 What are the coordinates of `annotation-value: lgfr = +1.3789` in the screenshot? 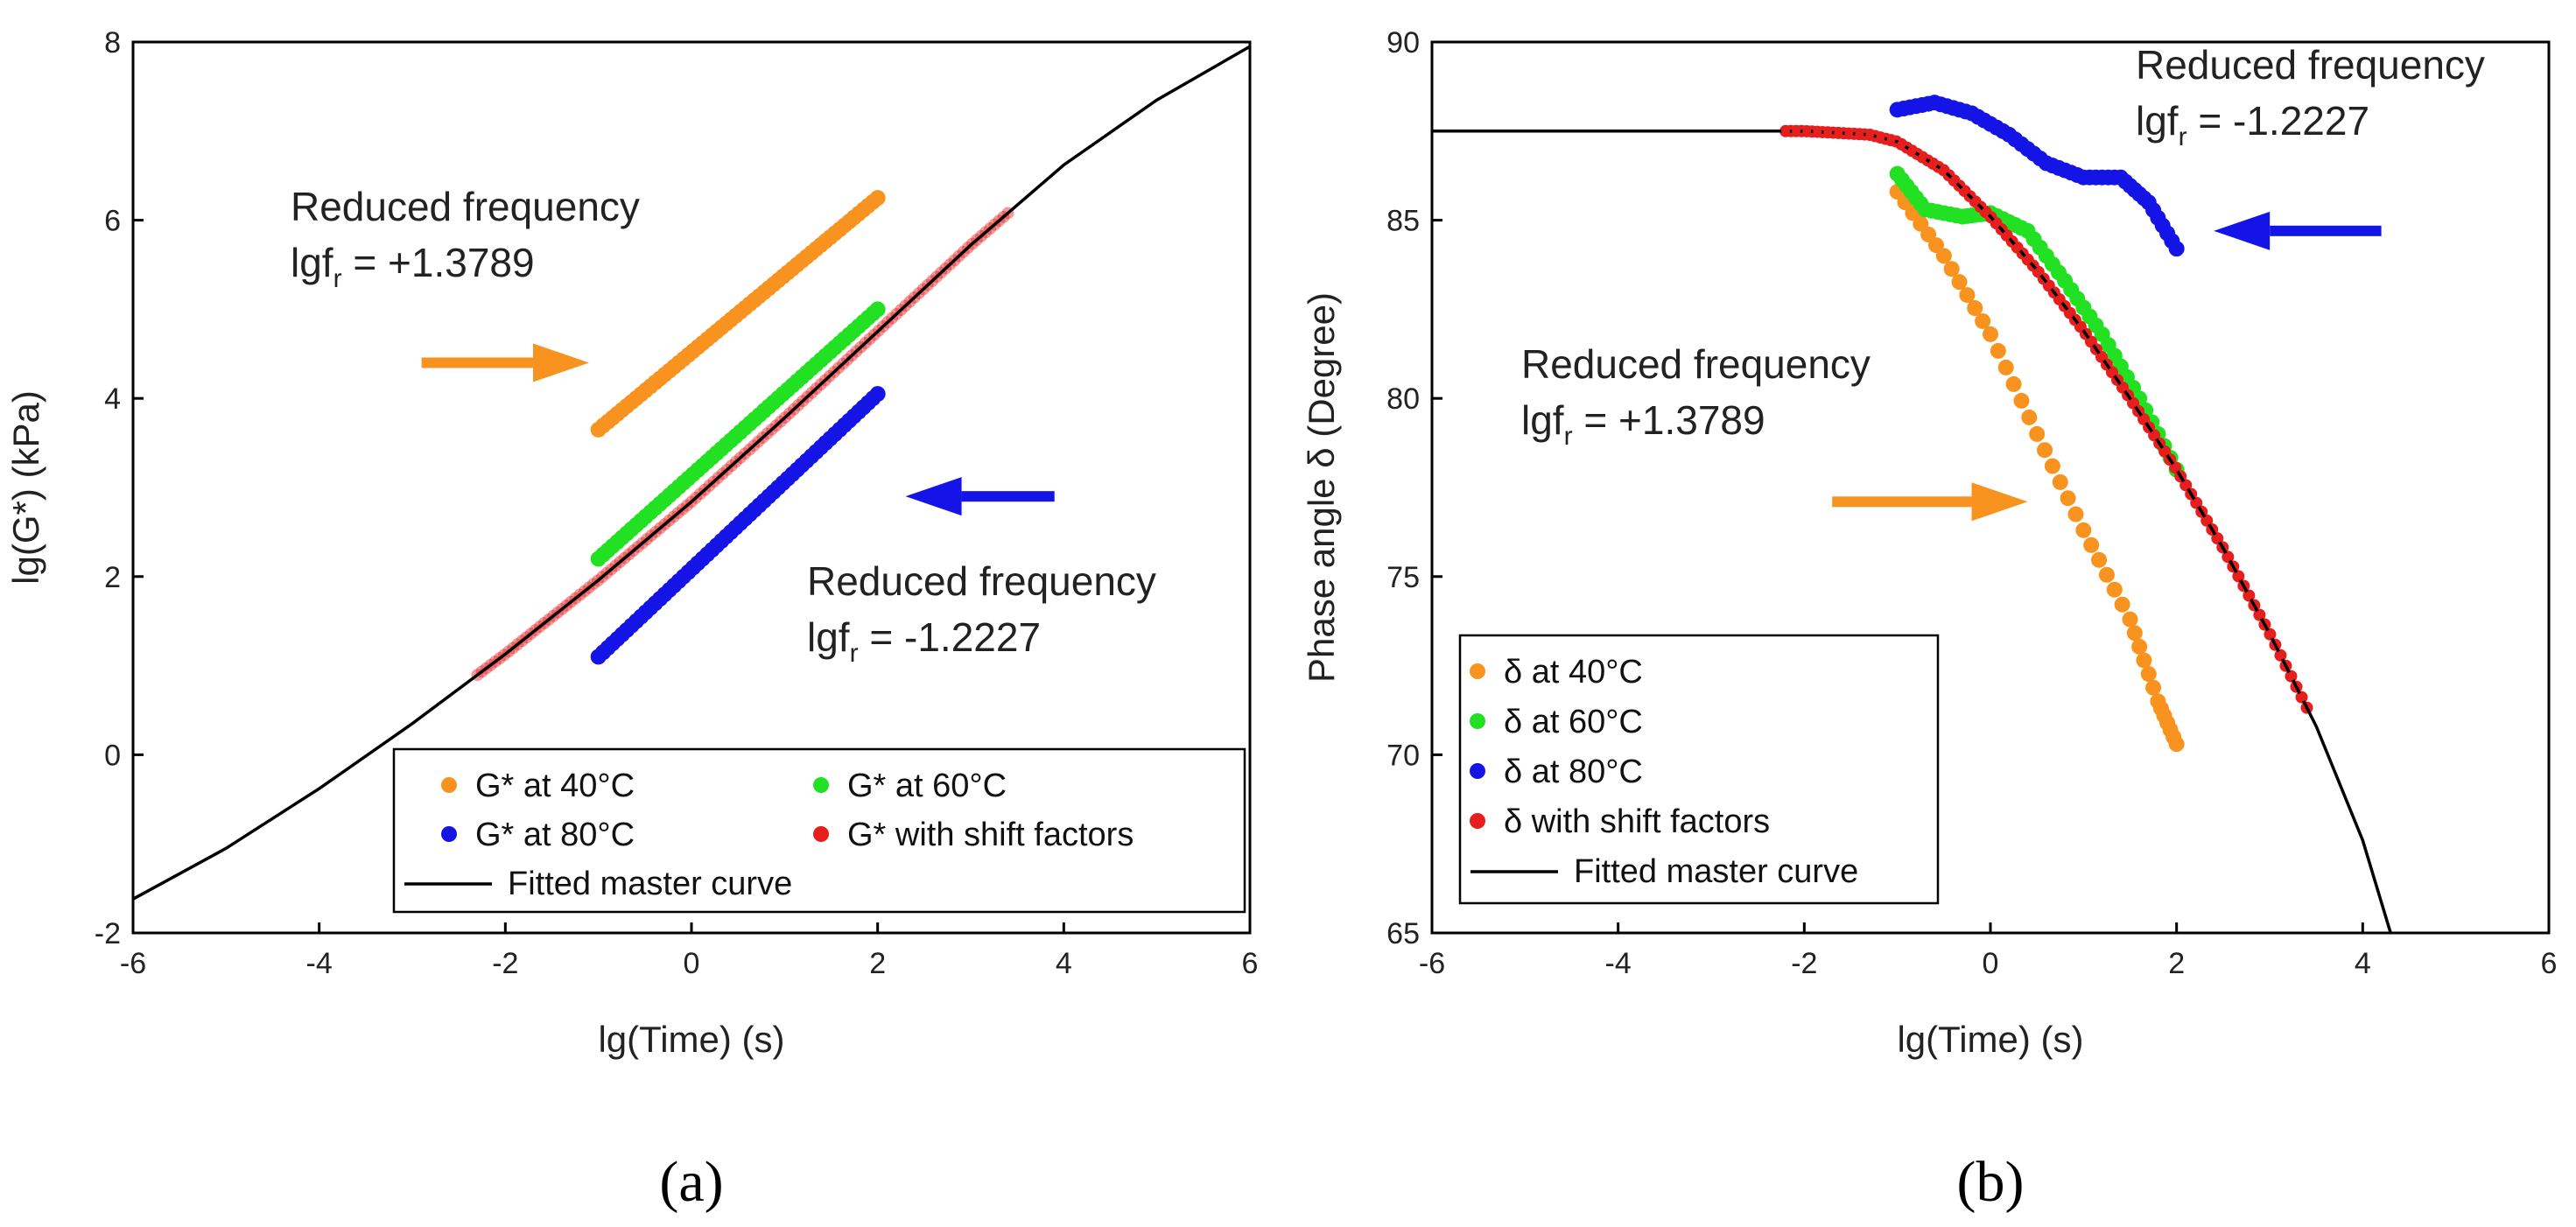 It's located at (1643, 424).